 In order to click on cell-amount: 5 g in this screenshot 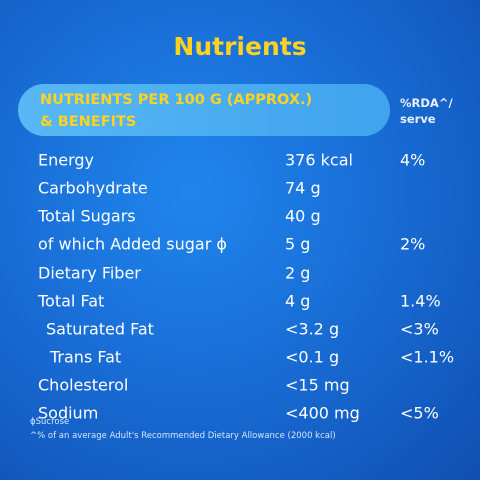, I will do `click(298, 244)`.